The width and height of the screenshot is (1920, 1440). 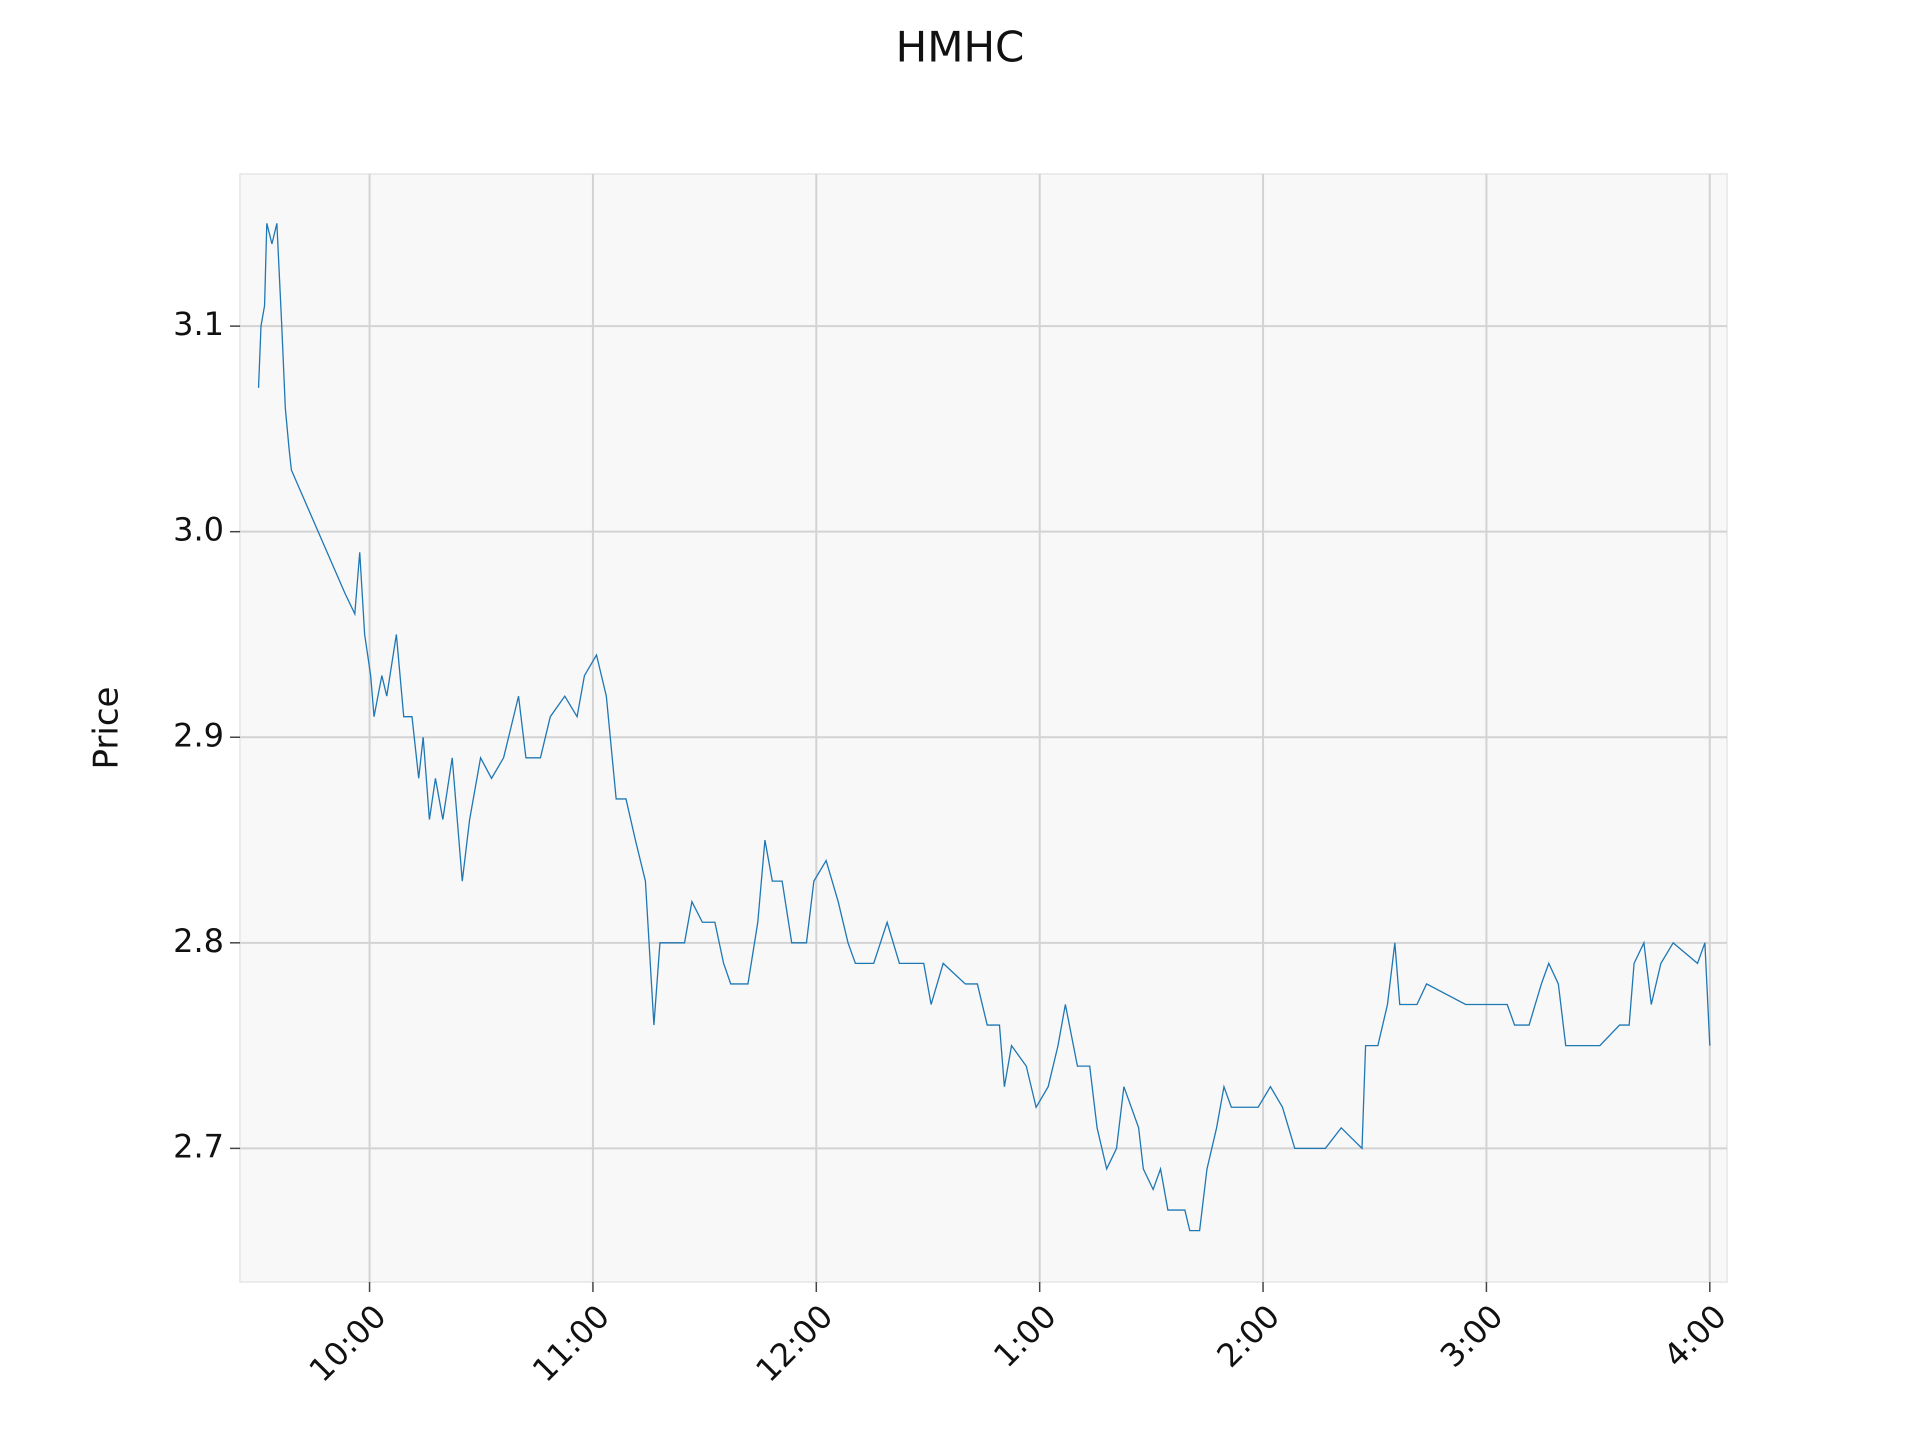 I want to click on y-tick-label: 2.7, so click(x=198, y=1146).